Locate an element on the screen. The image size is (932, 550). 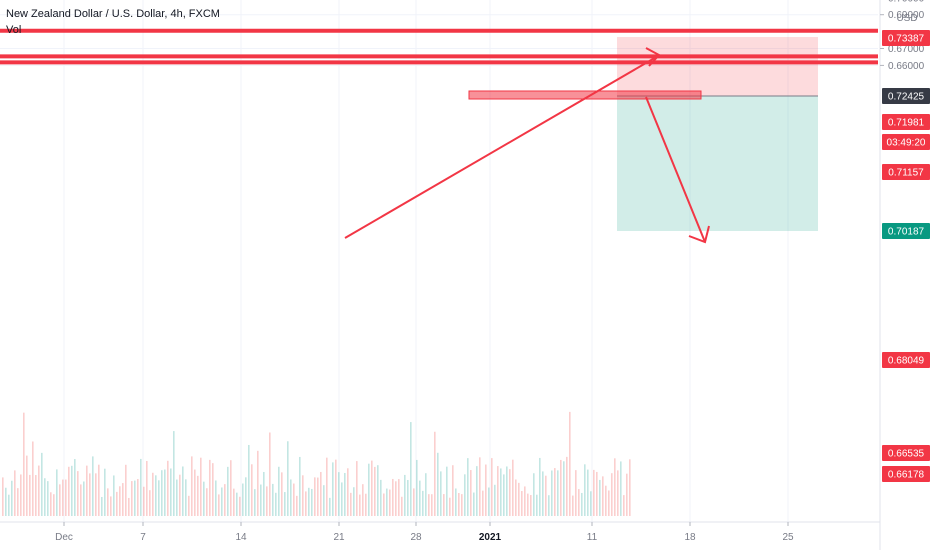
trend-line is located at coordinates (501, 147).